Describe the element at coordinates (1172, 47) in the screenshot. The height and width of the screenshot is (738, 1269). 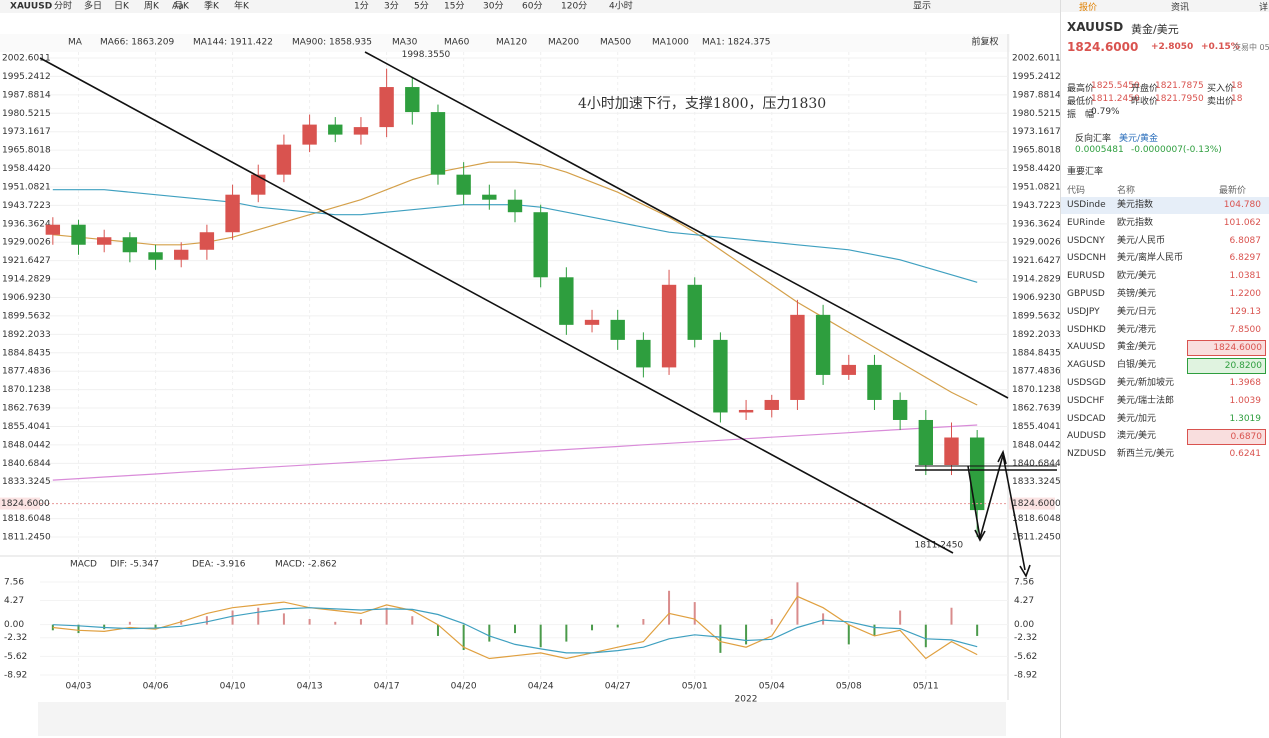
I see `change: +2.8050` at that location.